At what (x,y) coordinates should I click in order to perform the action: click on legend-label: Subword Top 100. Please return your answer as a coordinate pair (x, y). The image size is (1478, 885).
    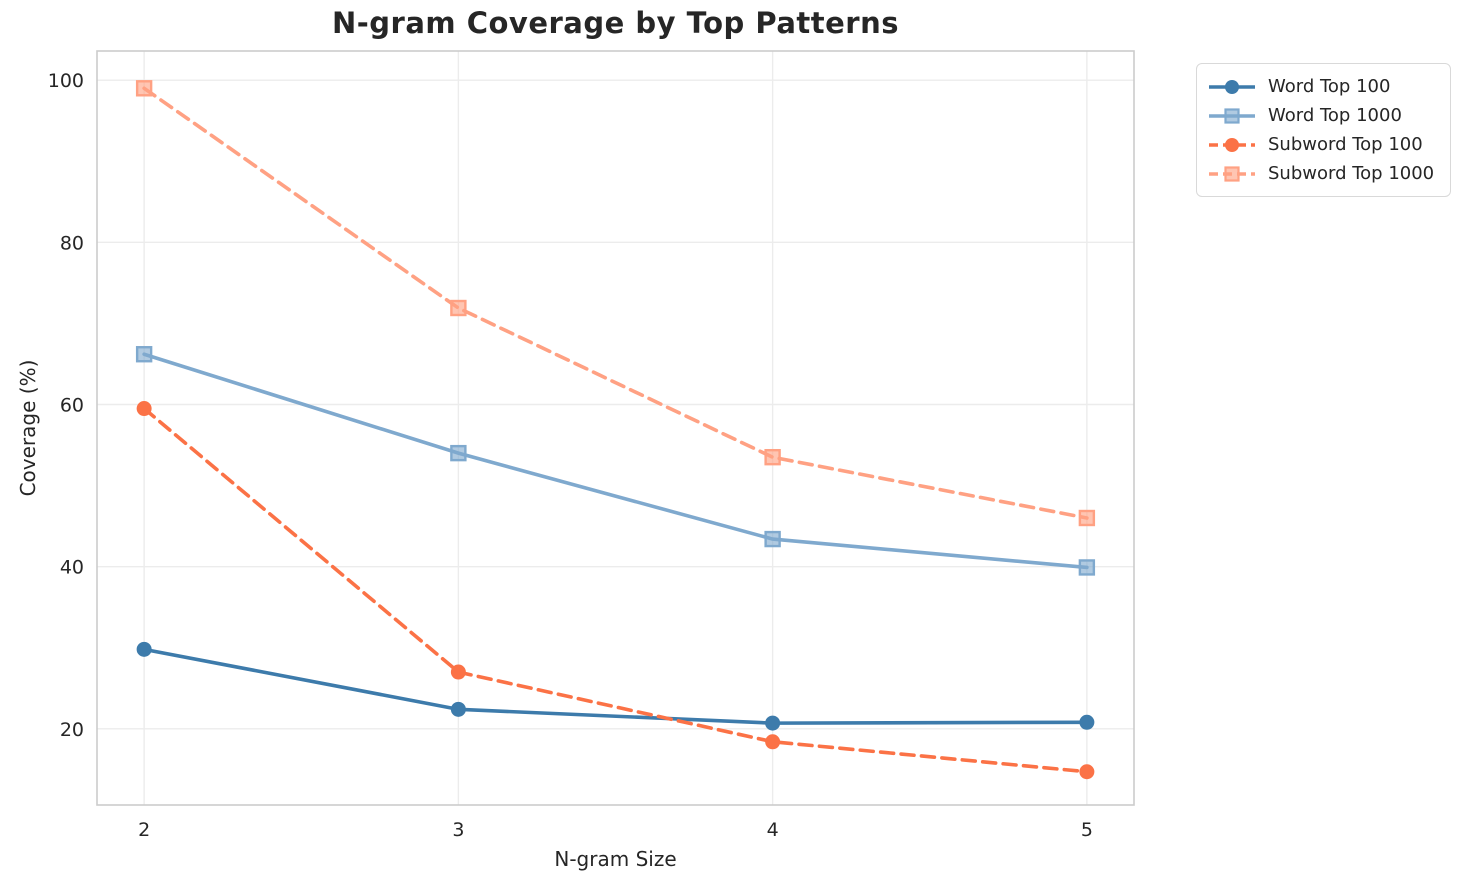
    Looking at the image, I should click on (1345, 144).